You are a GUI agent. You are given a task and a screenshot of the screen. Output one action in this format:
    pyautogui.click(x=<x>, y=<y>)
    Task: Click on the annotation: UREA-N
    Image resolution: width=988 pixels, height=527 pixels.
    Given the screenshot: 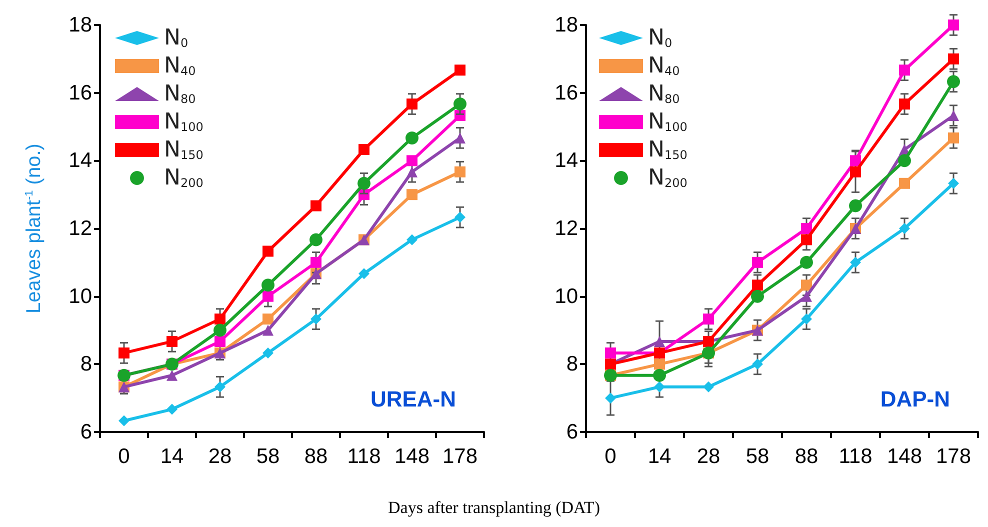 What is the action you would take?
    pyautogui.click(x=413, y=399)
    